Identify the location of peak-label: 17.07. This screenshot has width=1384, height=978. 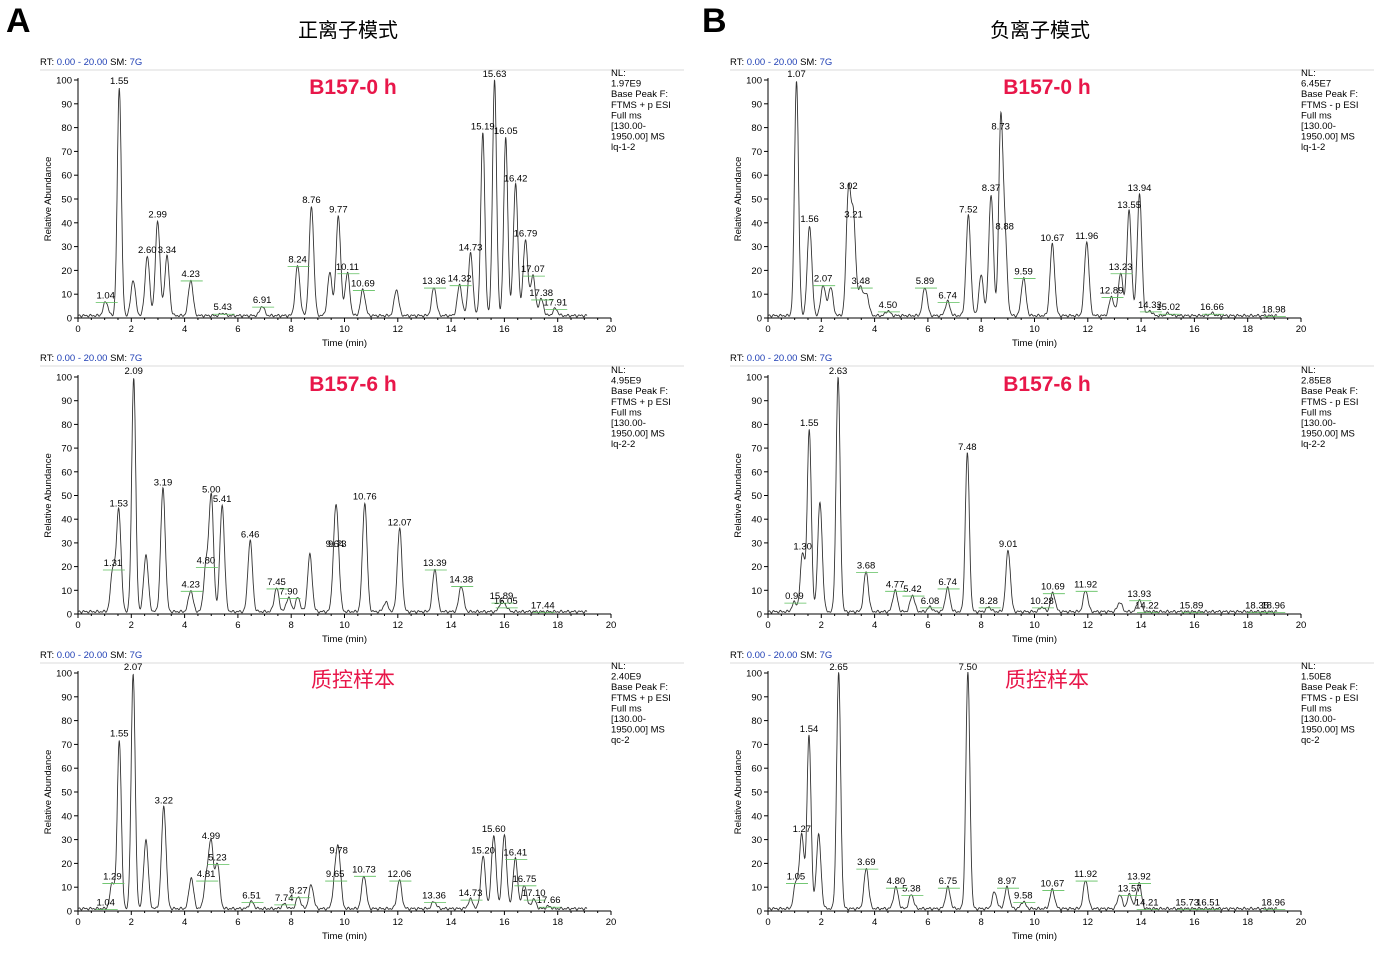
(533, 269).